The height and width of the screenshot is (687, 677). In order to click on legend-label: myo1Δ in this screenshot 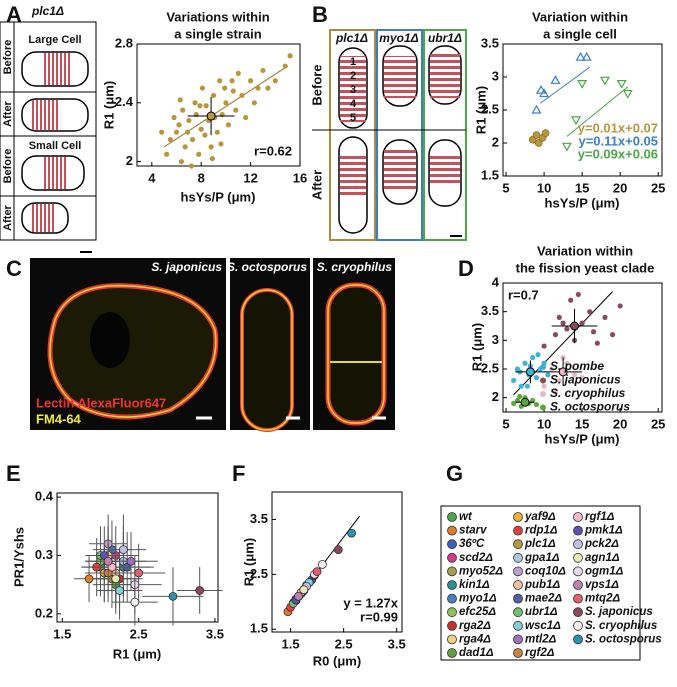, I will do `click(478, 599)`.